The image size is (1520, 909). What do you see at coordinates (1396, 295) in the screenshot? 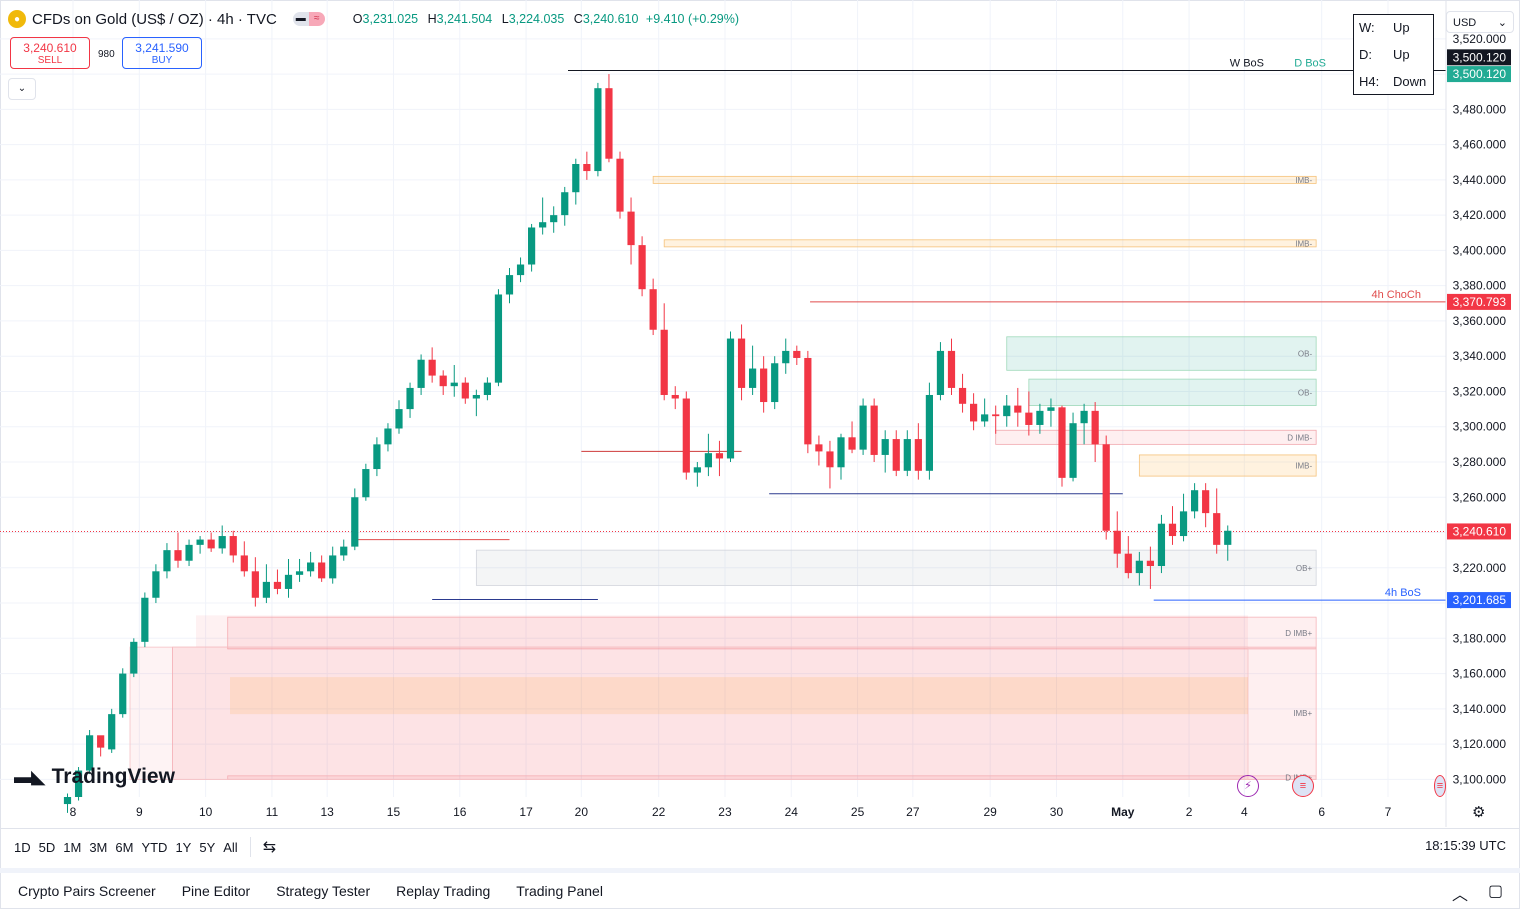
I see `level-label: 4h ChoCh` at bounding box center [1396, 295].